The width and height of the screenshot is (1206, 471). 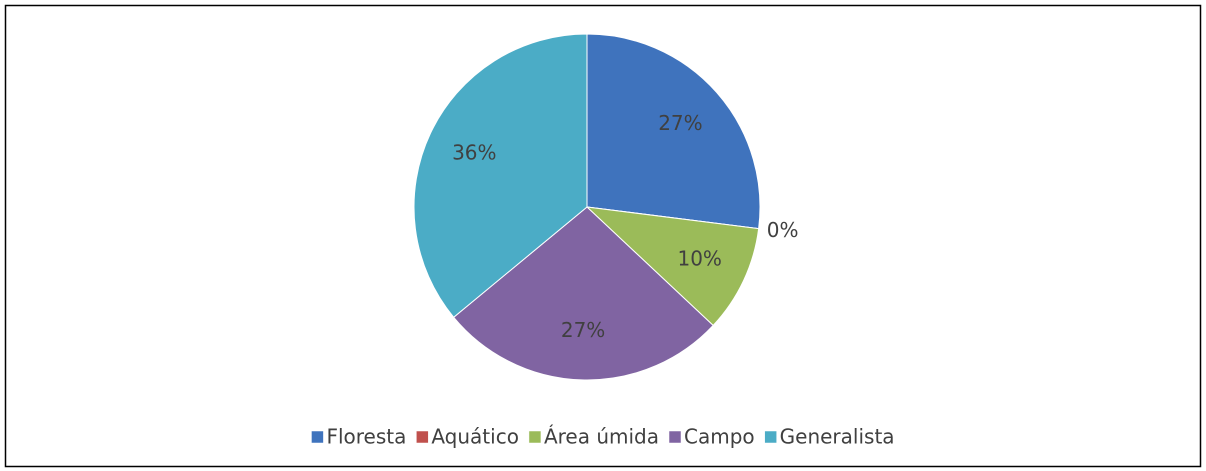 What do you see at coordinates (475, 437) in the screenshot?
I see `legend-label: Aquático` at bounding box center [475, 437].